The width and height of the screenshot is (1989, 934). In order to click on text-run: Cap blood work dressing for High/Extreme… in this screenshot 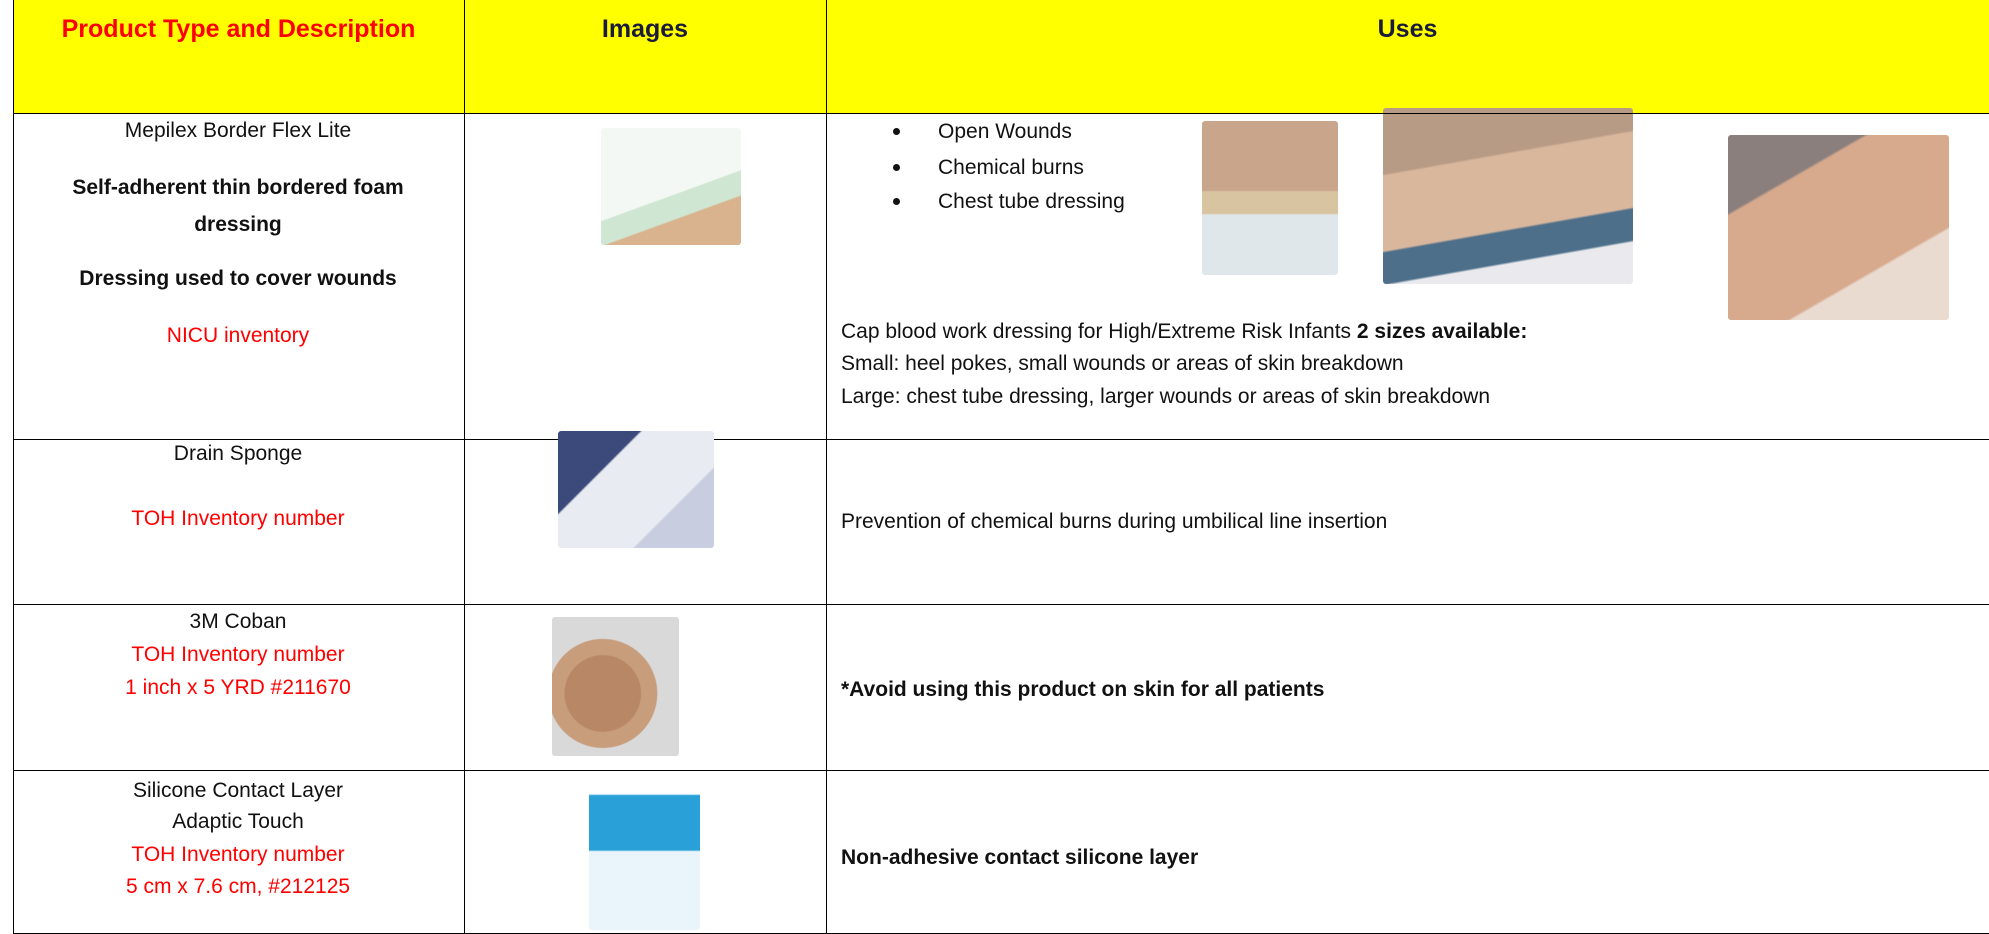, I will do `click(1099, 331)`.